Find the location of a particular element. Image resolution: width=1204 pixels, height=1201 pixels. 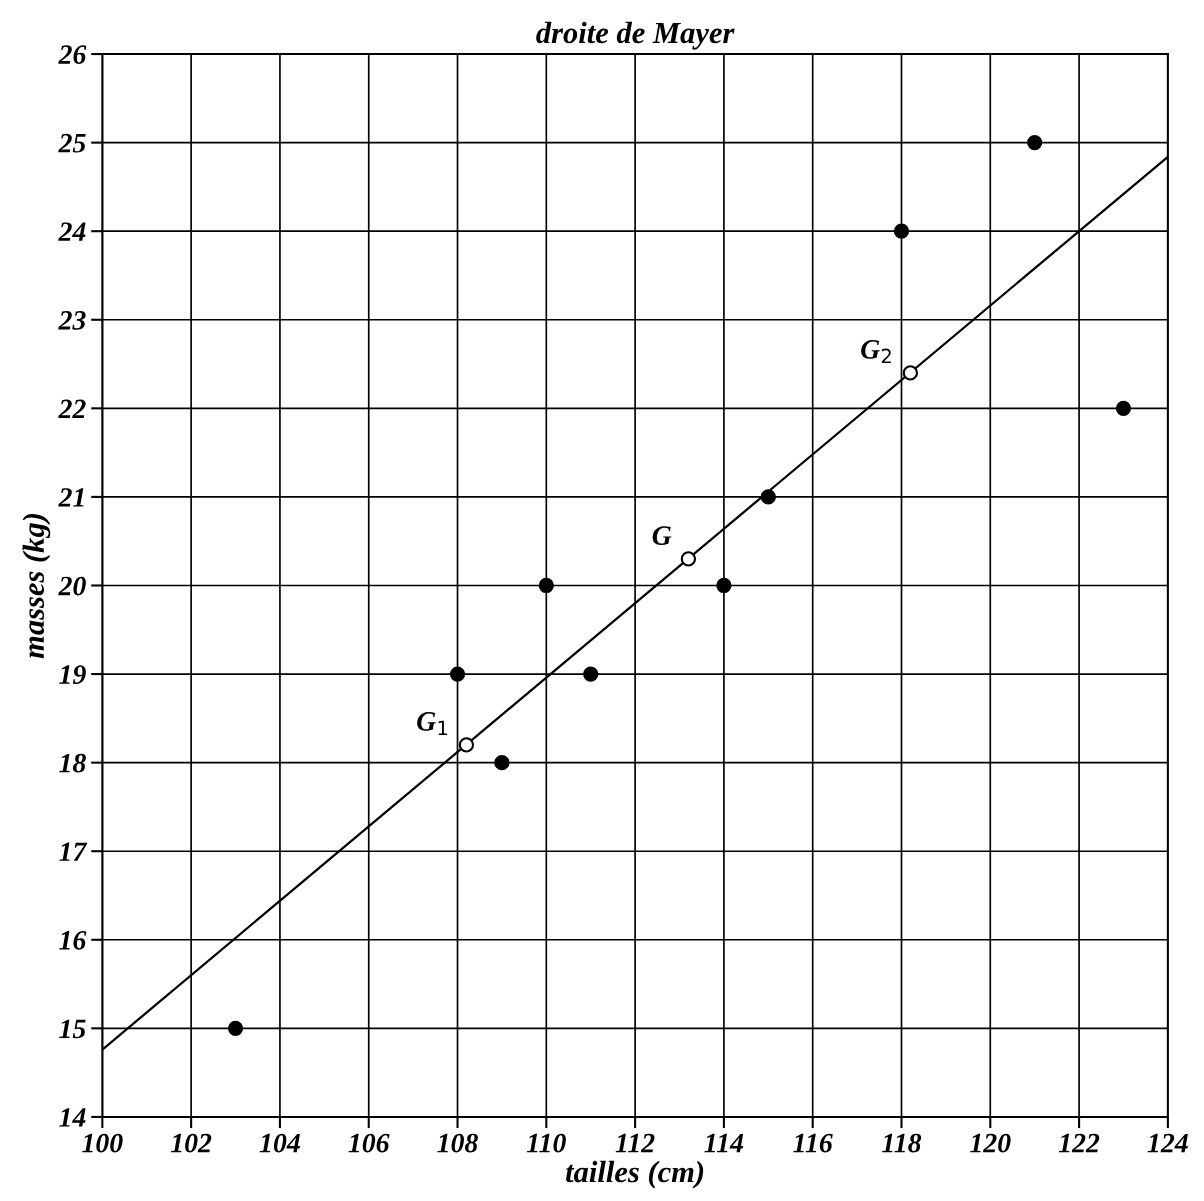

x-tick-label: 102 is located at coordinates (191, 1143).